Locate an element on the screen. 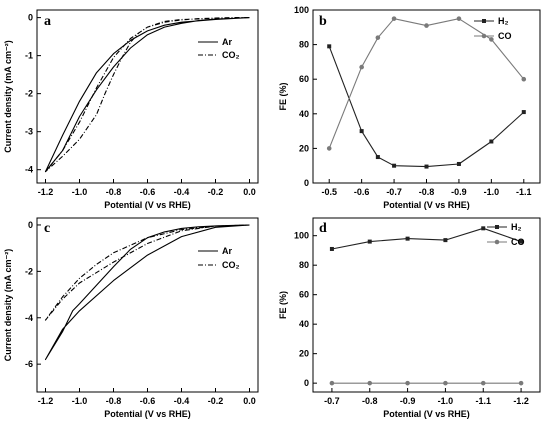 This screenshot has height=427, width=550. y-tick-label: -6 is located at coordinates (29, 364).